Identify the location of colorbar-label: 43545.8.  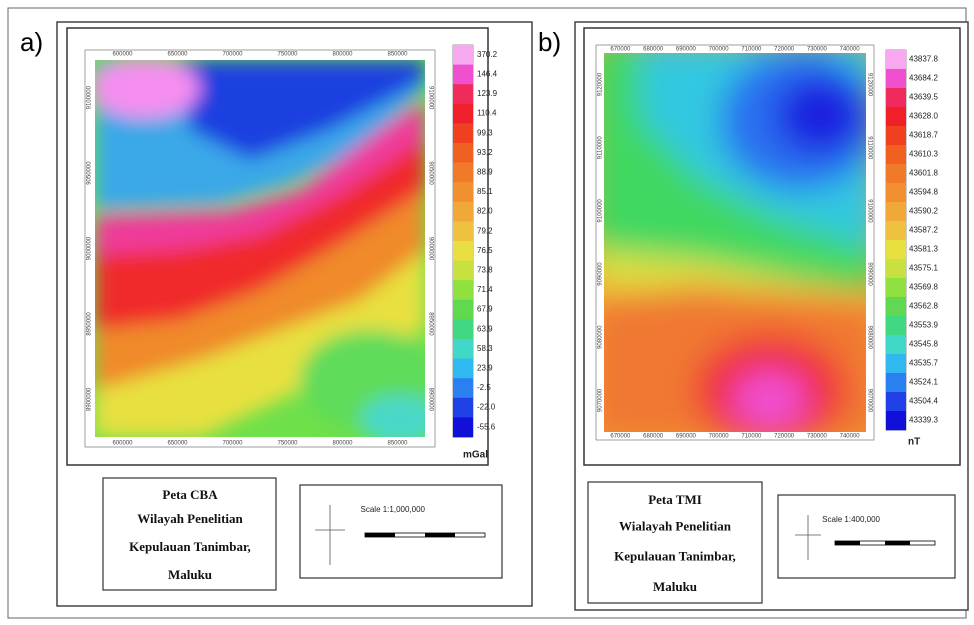
(923, 344).